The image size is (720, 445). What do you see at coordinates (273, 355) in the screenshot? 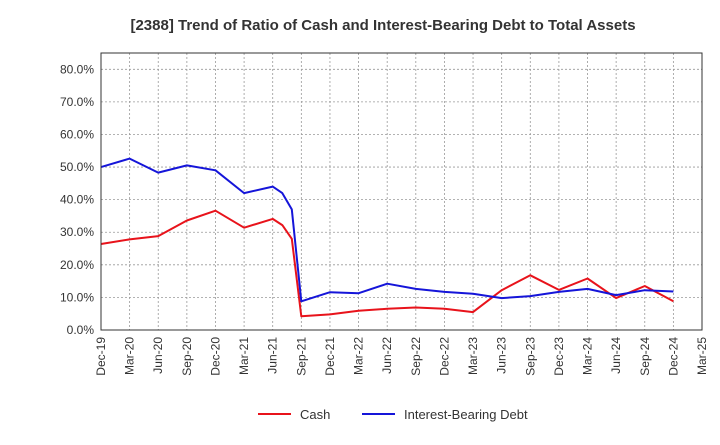
I see `x-tick-label: Jun-21` at bounding box center [273, 355].